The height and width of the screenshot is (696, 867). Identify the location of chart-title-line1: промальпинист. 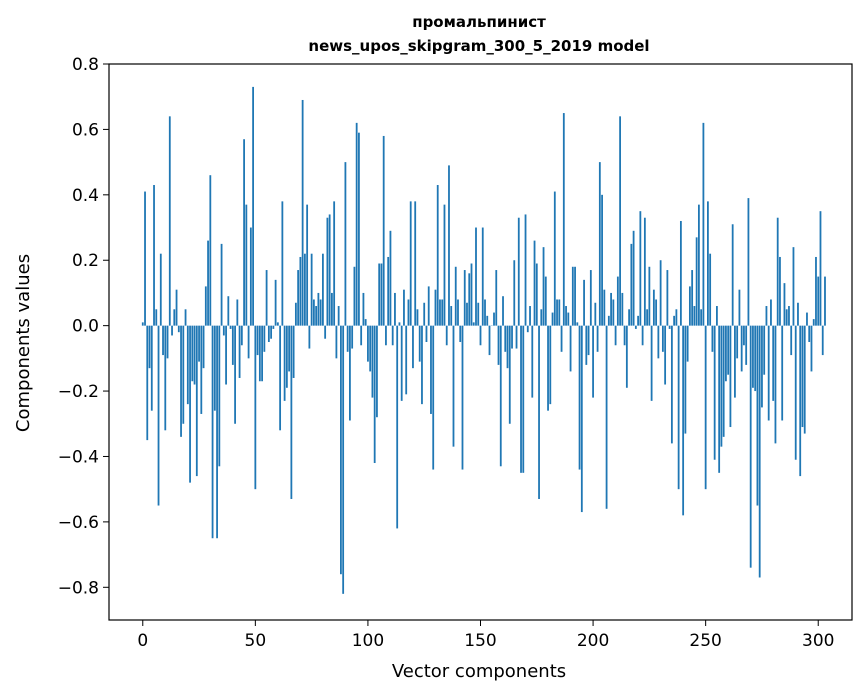
(479, 22).